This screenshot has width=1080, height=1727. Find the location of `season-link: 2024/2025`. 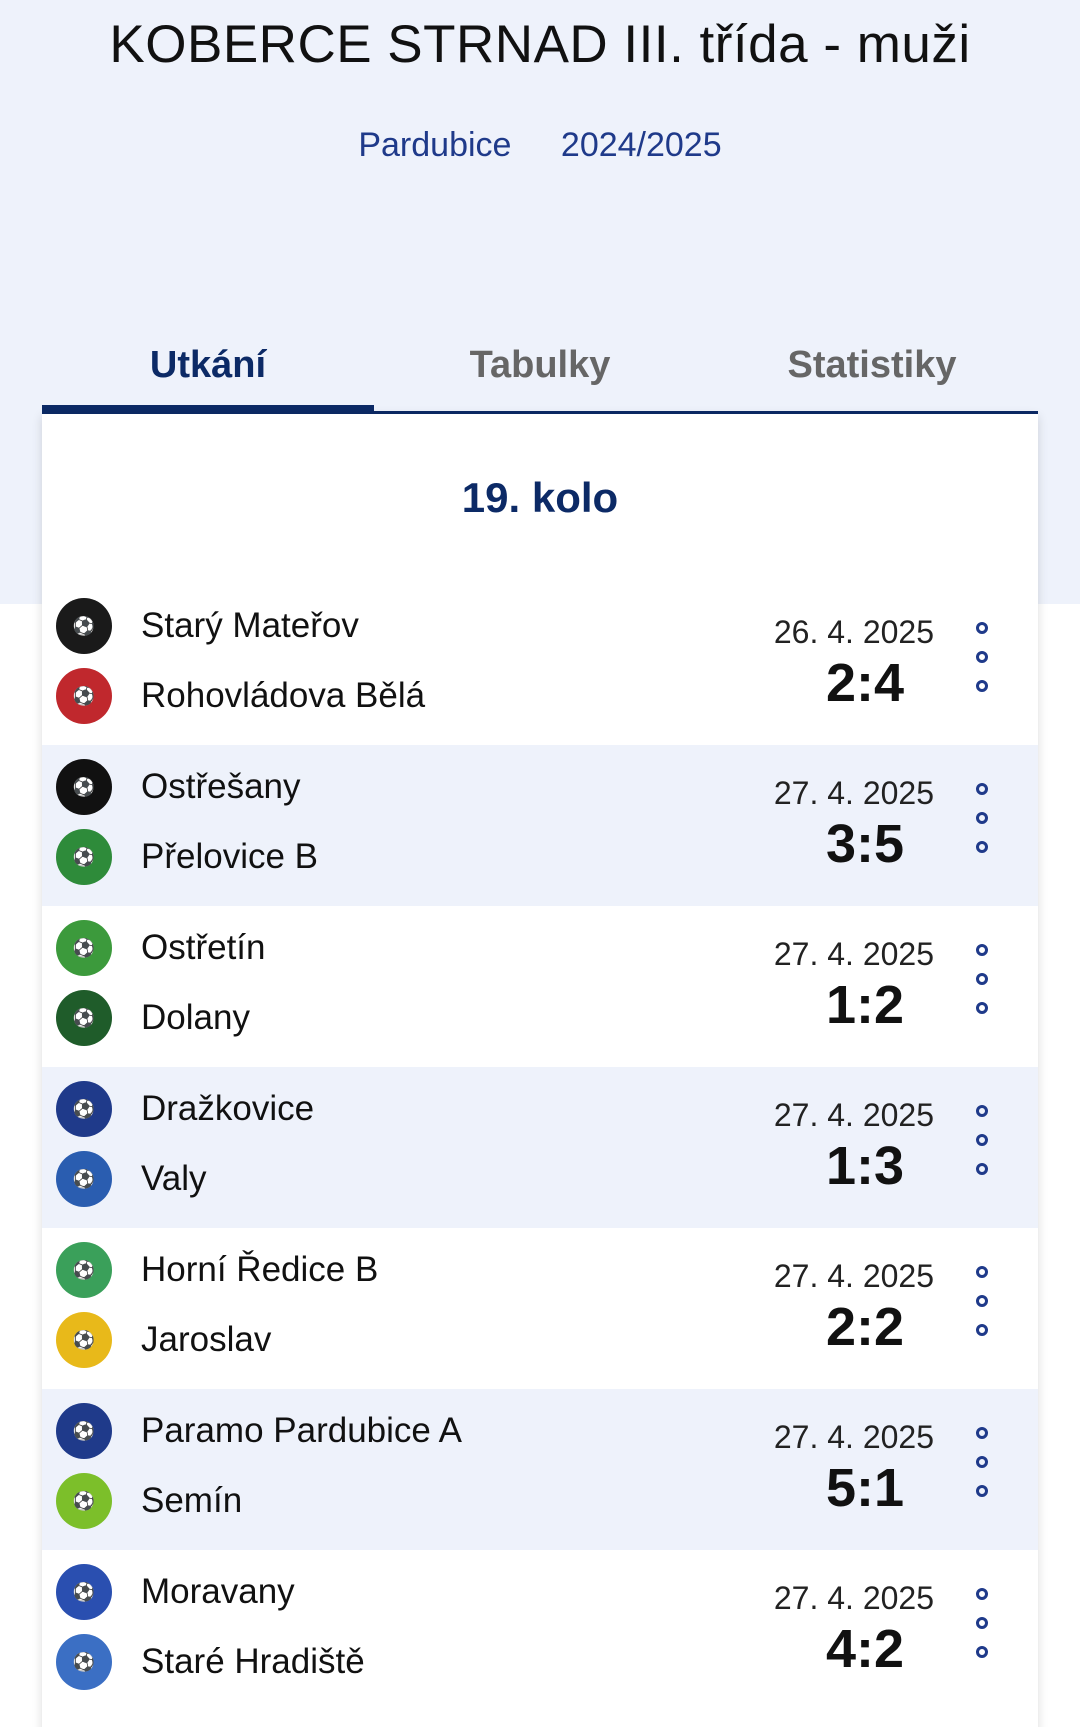

season-link: 2024/2025 is located at coordinates (641, 145).